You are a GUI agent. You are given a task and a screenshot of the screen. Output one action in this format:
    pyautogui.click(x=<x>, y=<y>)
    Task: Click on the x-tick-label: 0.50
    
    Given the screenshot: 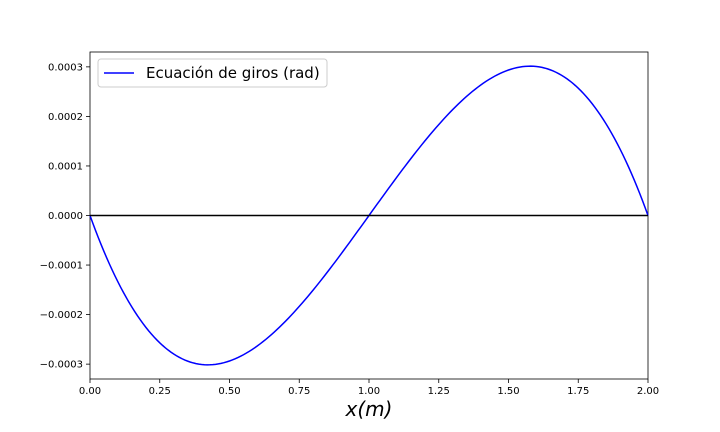 What is the action you would take?
    pyautogui.click(x=229, y=391)
    